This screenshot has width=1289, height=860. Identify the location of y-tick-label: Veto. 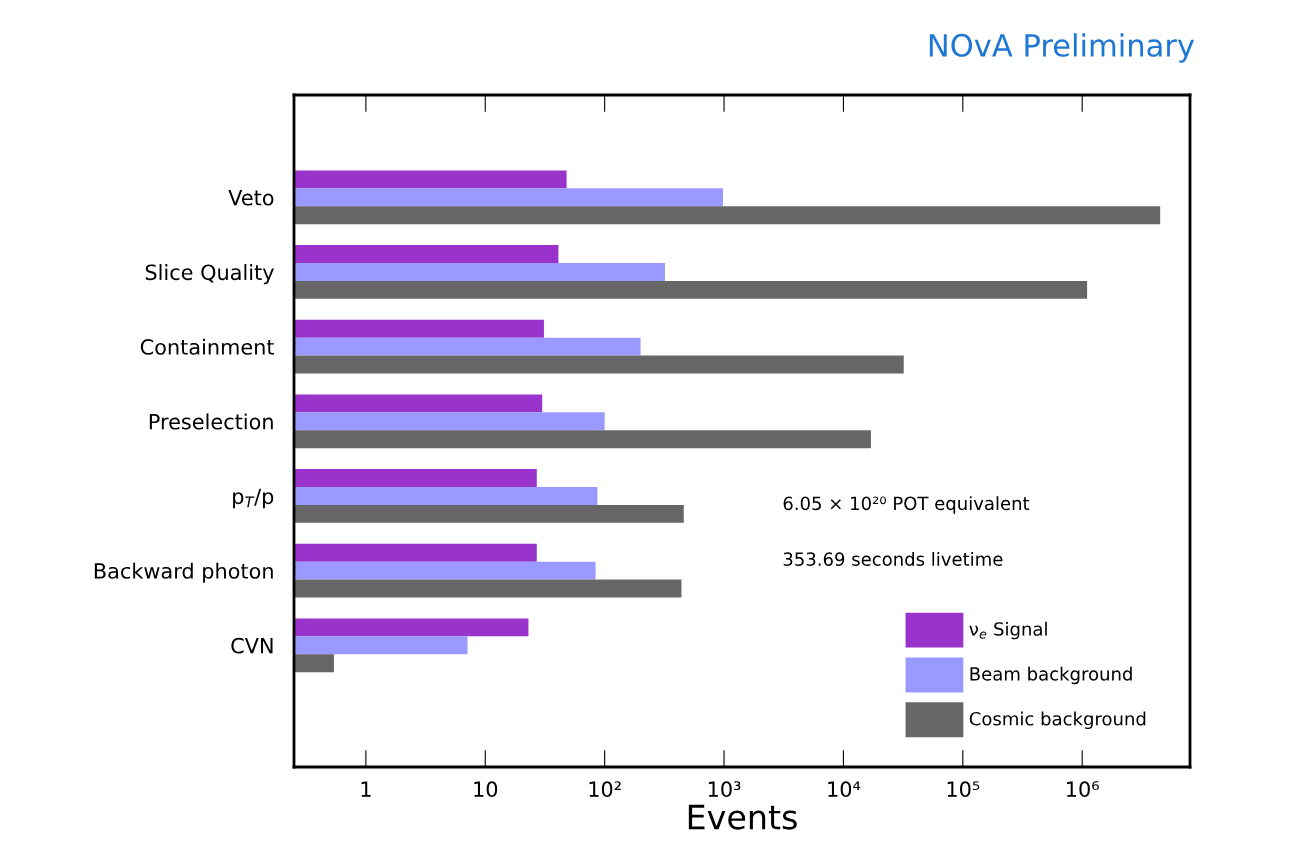
(251, 198).